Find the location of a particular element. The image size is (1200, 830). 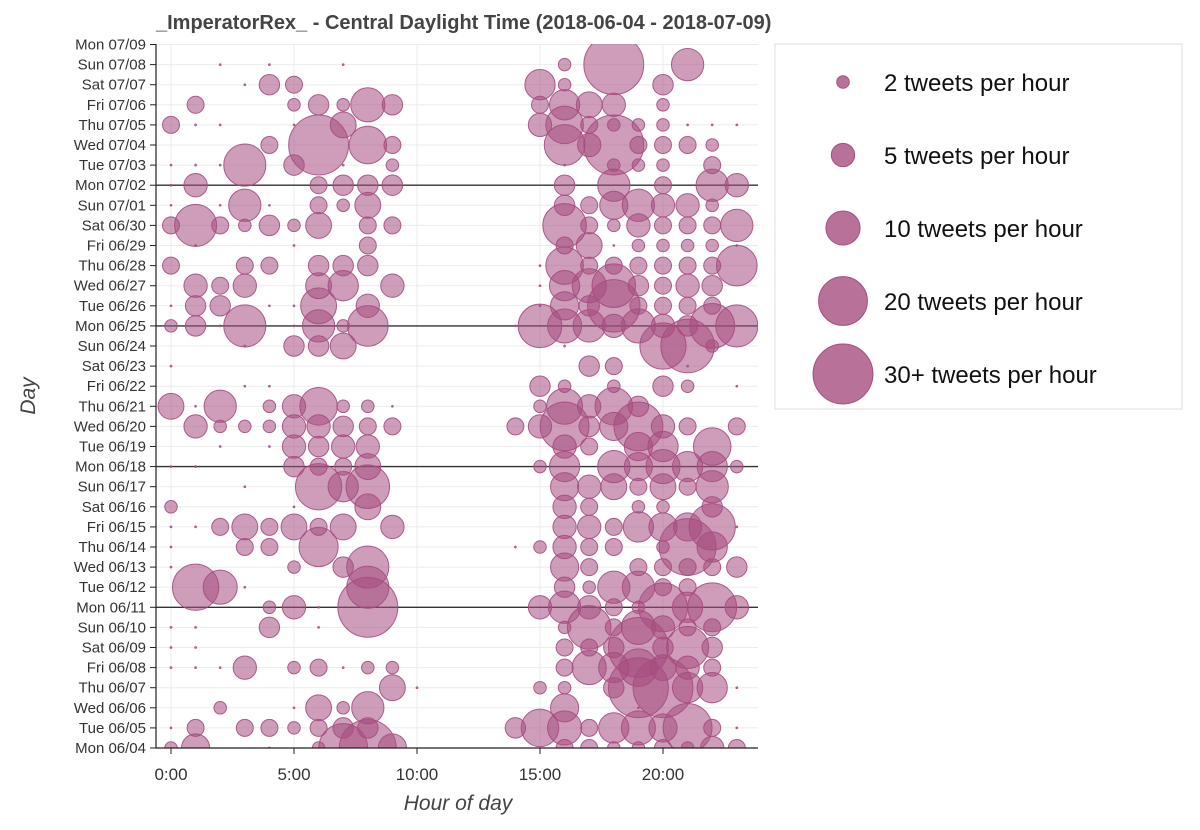

y-tick-label: Fri 06/29 is located at coordinates (116, 246).